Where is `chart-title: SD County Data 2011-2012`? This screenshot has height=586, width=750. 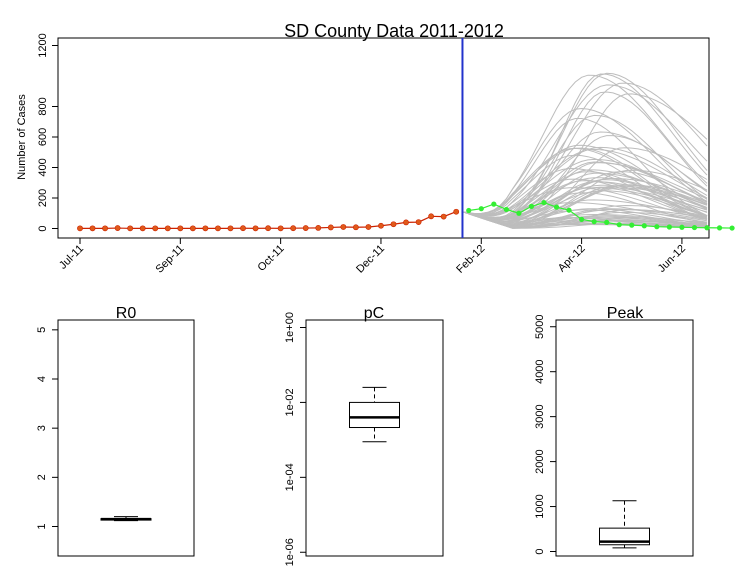 chart-title: SD County Data 2011-2012 is located at coordinates (394, 31).